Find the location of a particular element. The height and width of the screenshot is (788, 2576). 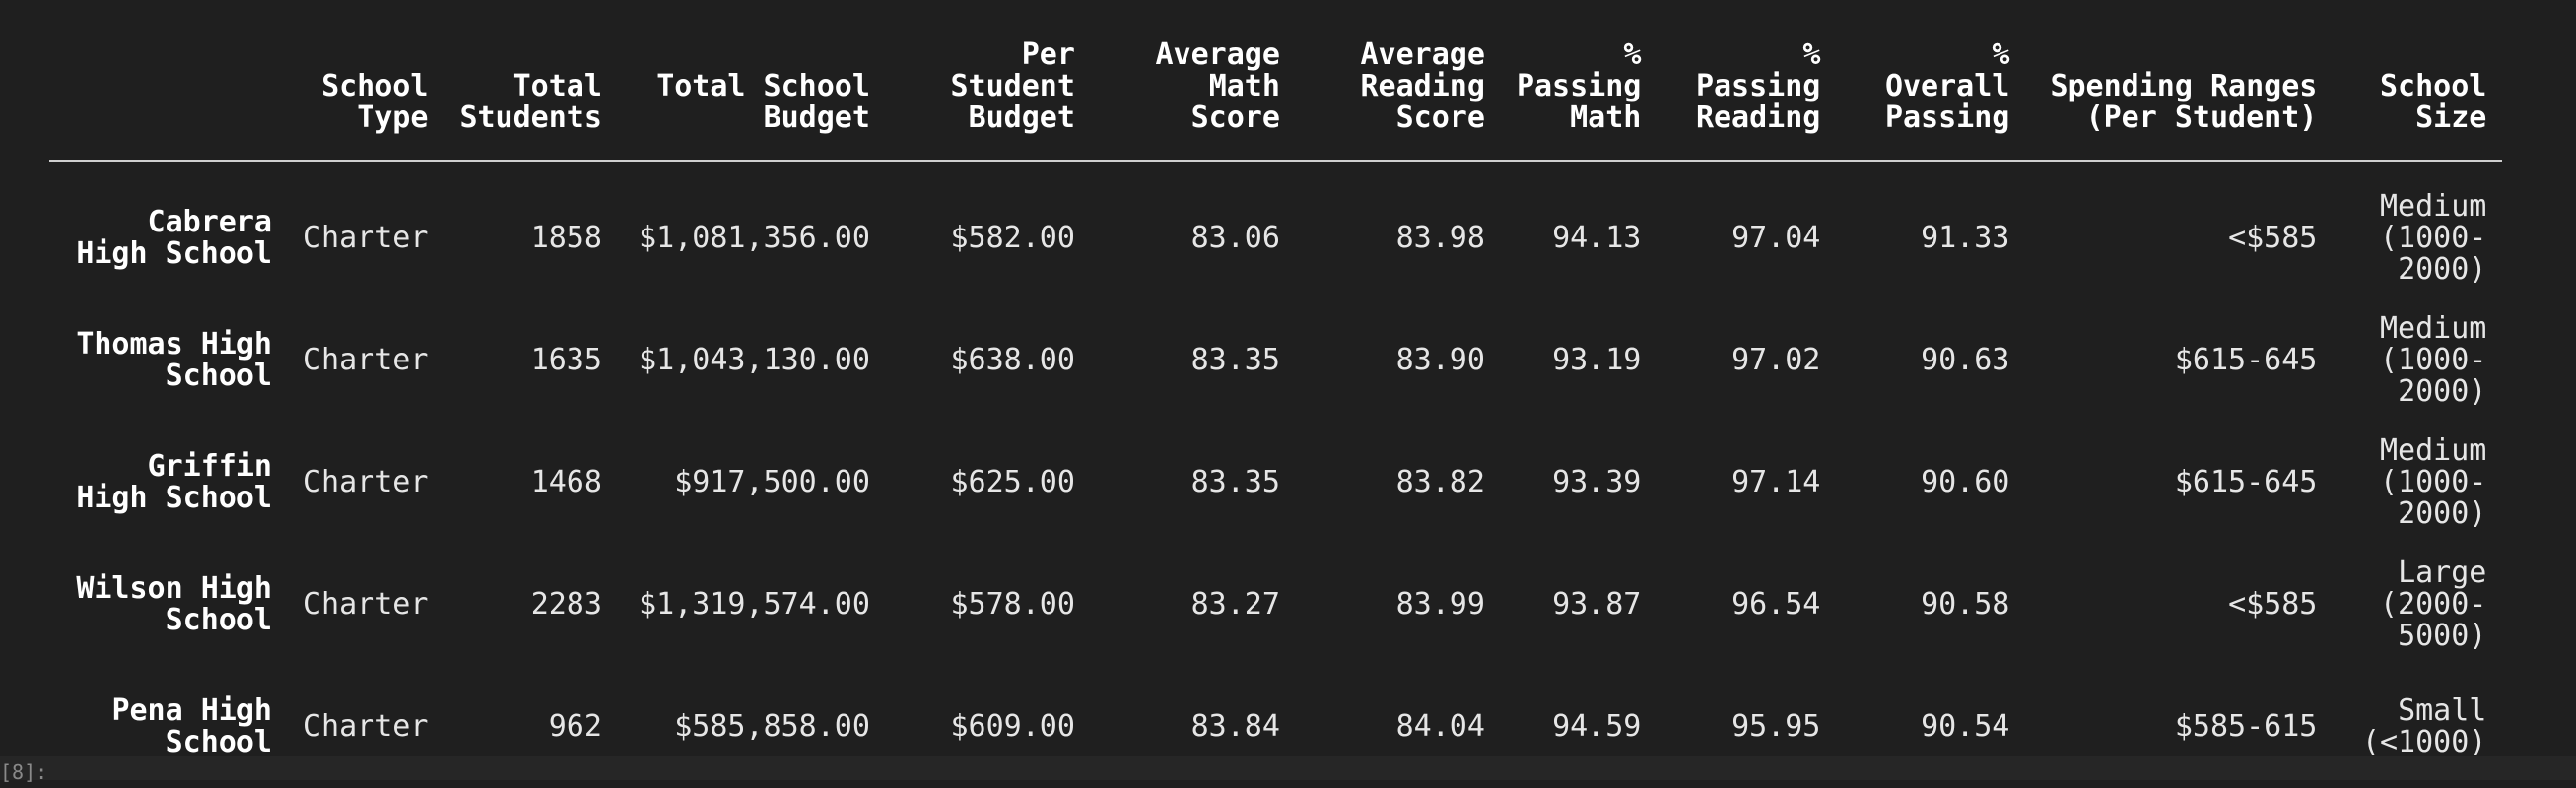

cell-average-math: 83.27 is located at coordinates (1235, 604).